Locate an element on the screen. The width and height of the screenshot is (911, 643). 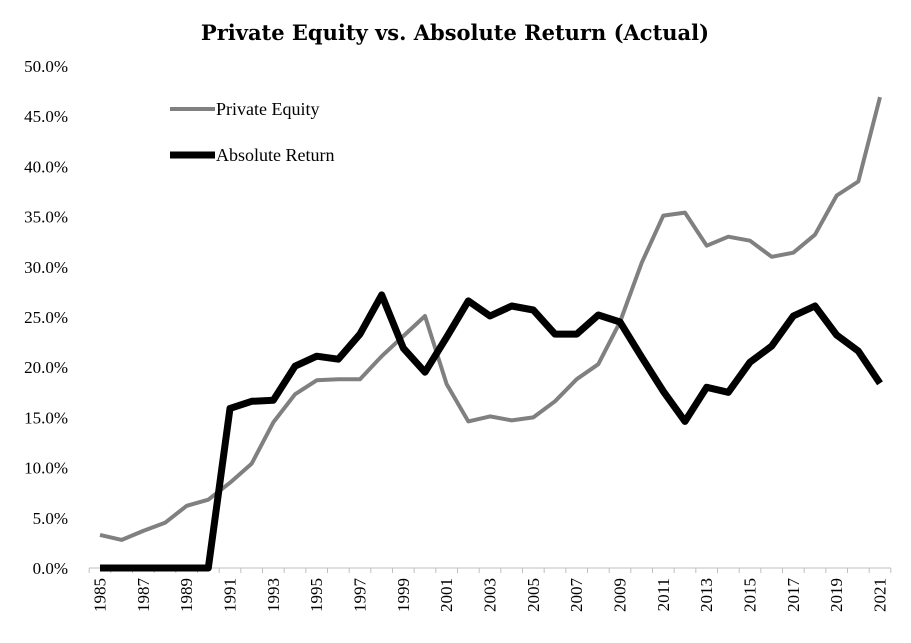
x-tick-label: 2015 is located at coordinates (750, 595).